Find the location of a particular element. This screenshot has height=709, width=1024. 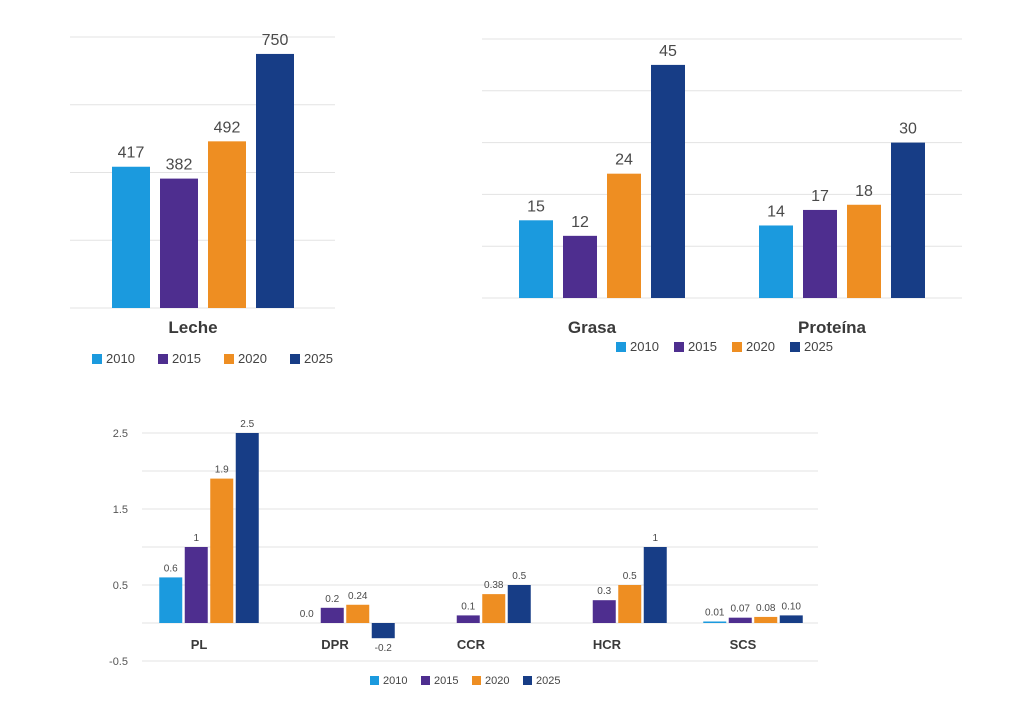

bar-proteína-2025 is located at coordinates (908, 220).